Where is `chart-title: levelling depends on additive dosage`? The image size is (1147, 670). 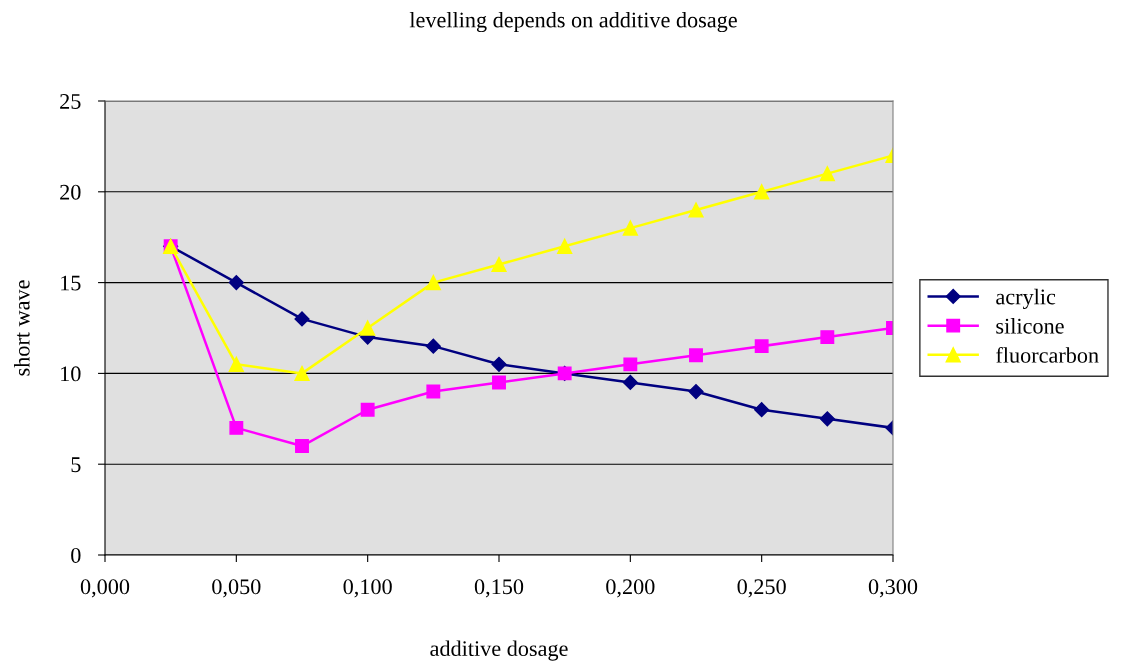 chart-title: levelling depends on additive dosage is located at coordinates (573, 22).